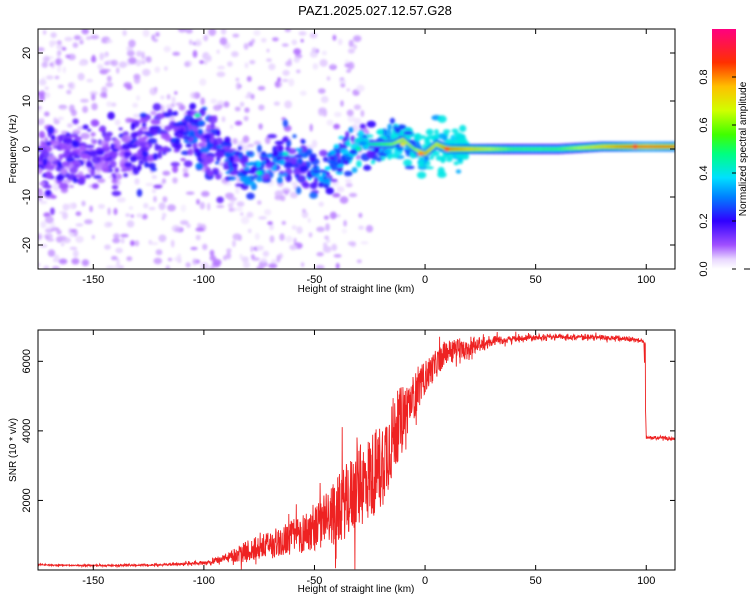 This screenshot has height=600, width=750. I want to click on colorbar-ticks: 0.0 0.2 0.4 0.6 0.8, so click(724, 173).